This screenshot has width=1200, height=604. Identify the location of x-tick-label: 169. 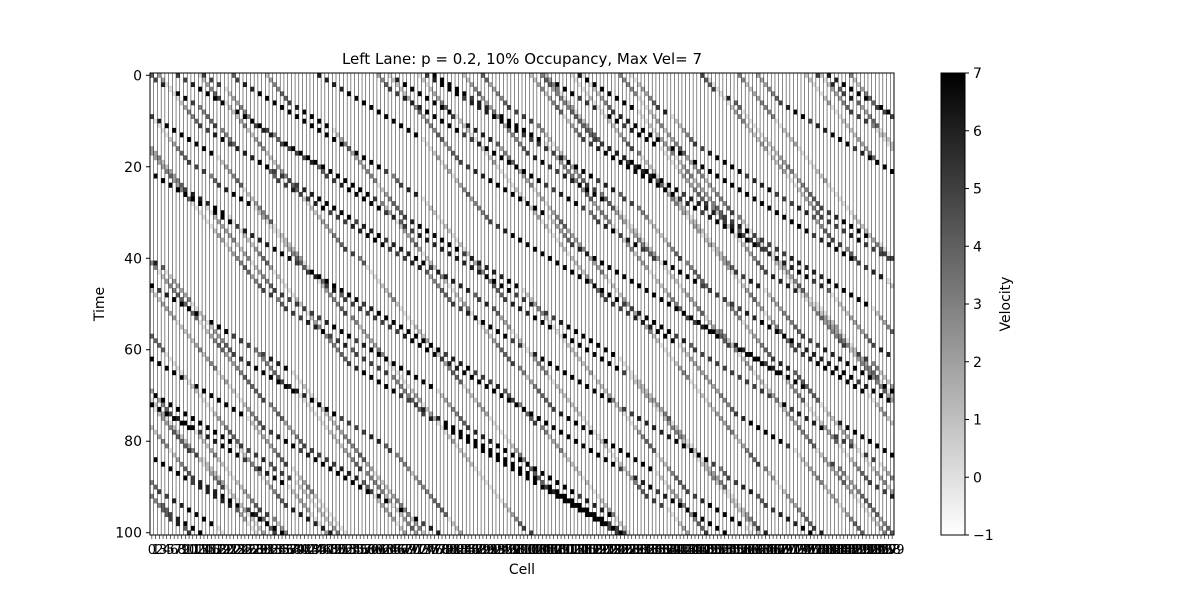
(780, 550).